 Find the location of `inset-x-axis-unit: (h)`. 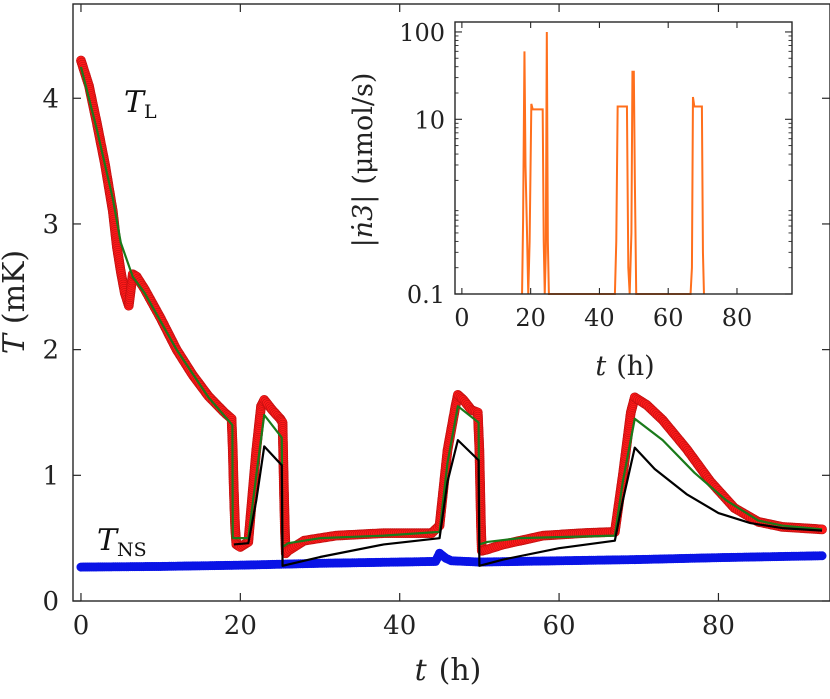

inset-x-axis-unit: (h) is located at coordinates (635, 366).